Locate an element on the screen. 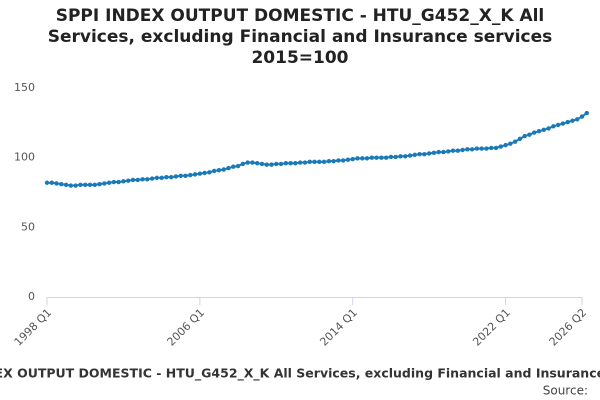 Image resolution: width=600 pixels, height=400 pixels. x-tick-label: 2006 Q1 is located at coordinates (186, 327).